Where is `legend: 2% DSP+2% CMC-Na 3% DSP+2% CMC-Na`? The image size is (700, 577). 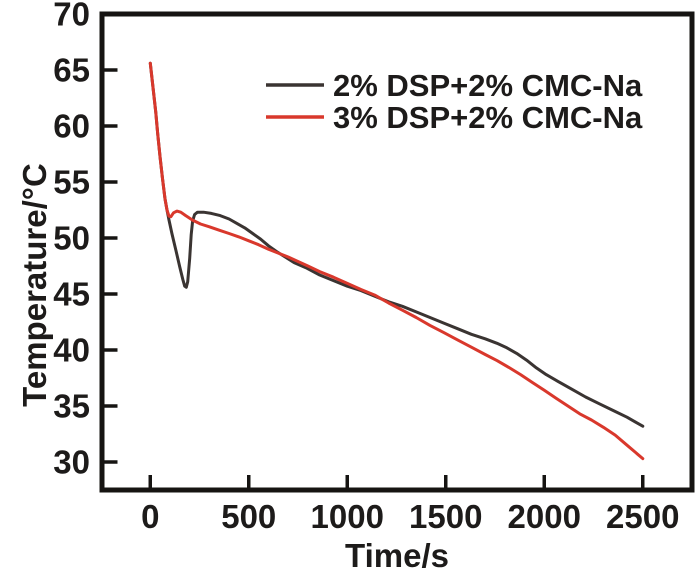 legend: 2% DSP+2% CMC-Na 3% DSP+2% CMC-Na is located at coordinates (454, 101).